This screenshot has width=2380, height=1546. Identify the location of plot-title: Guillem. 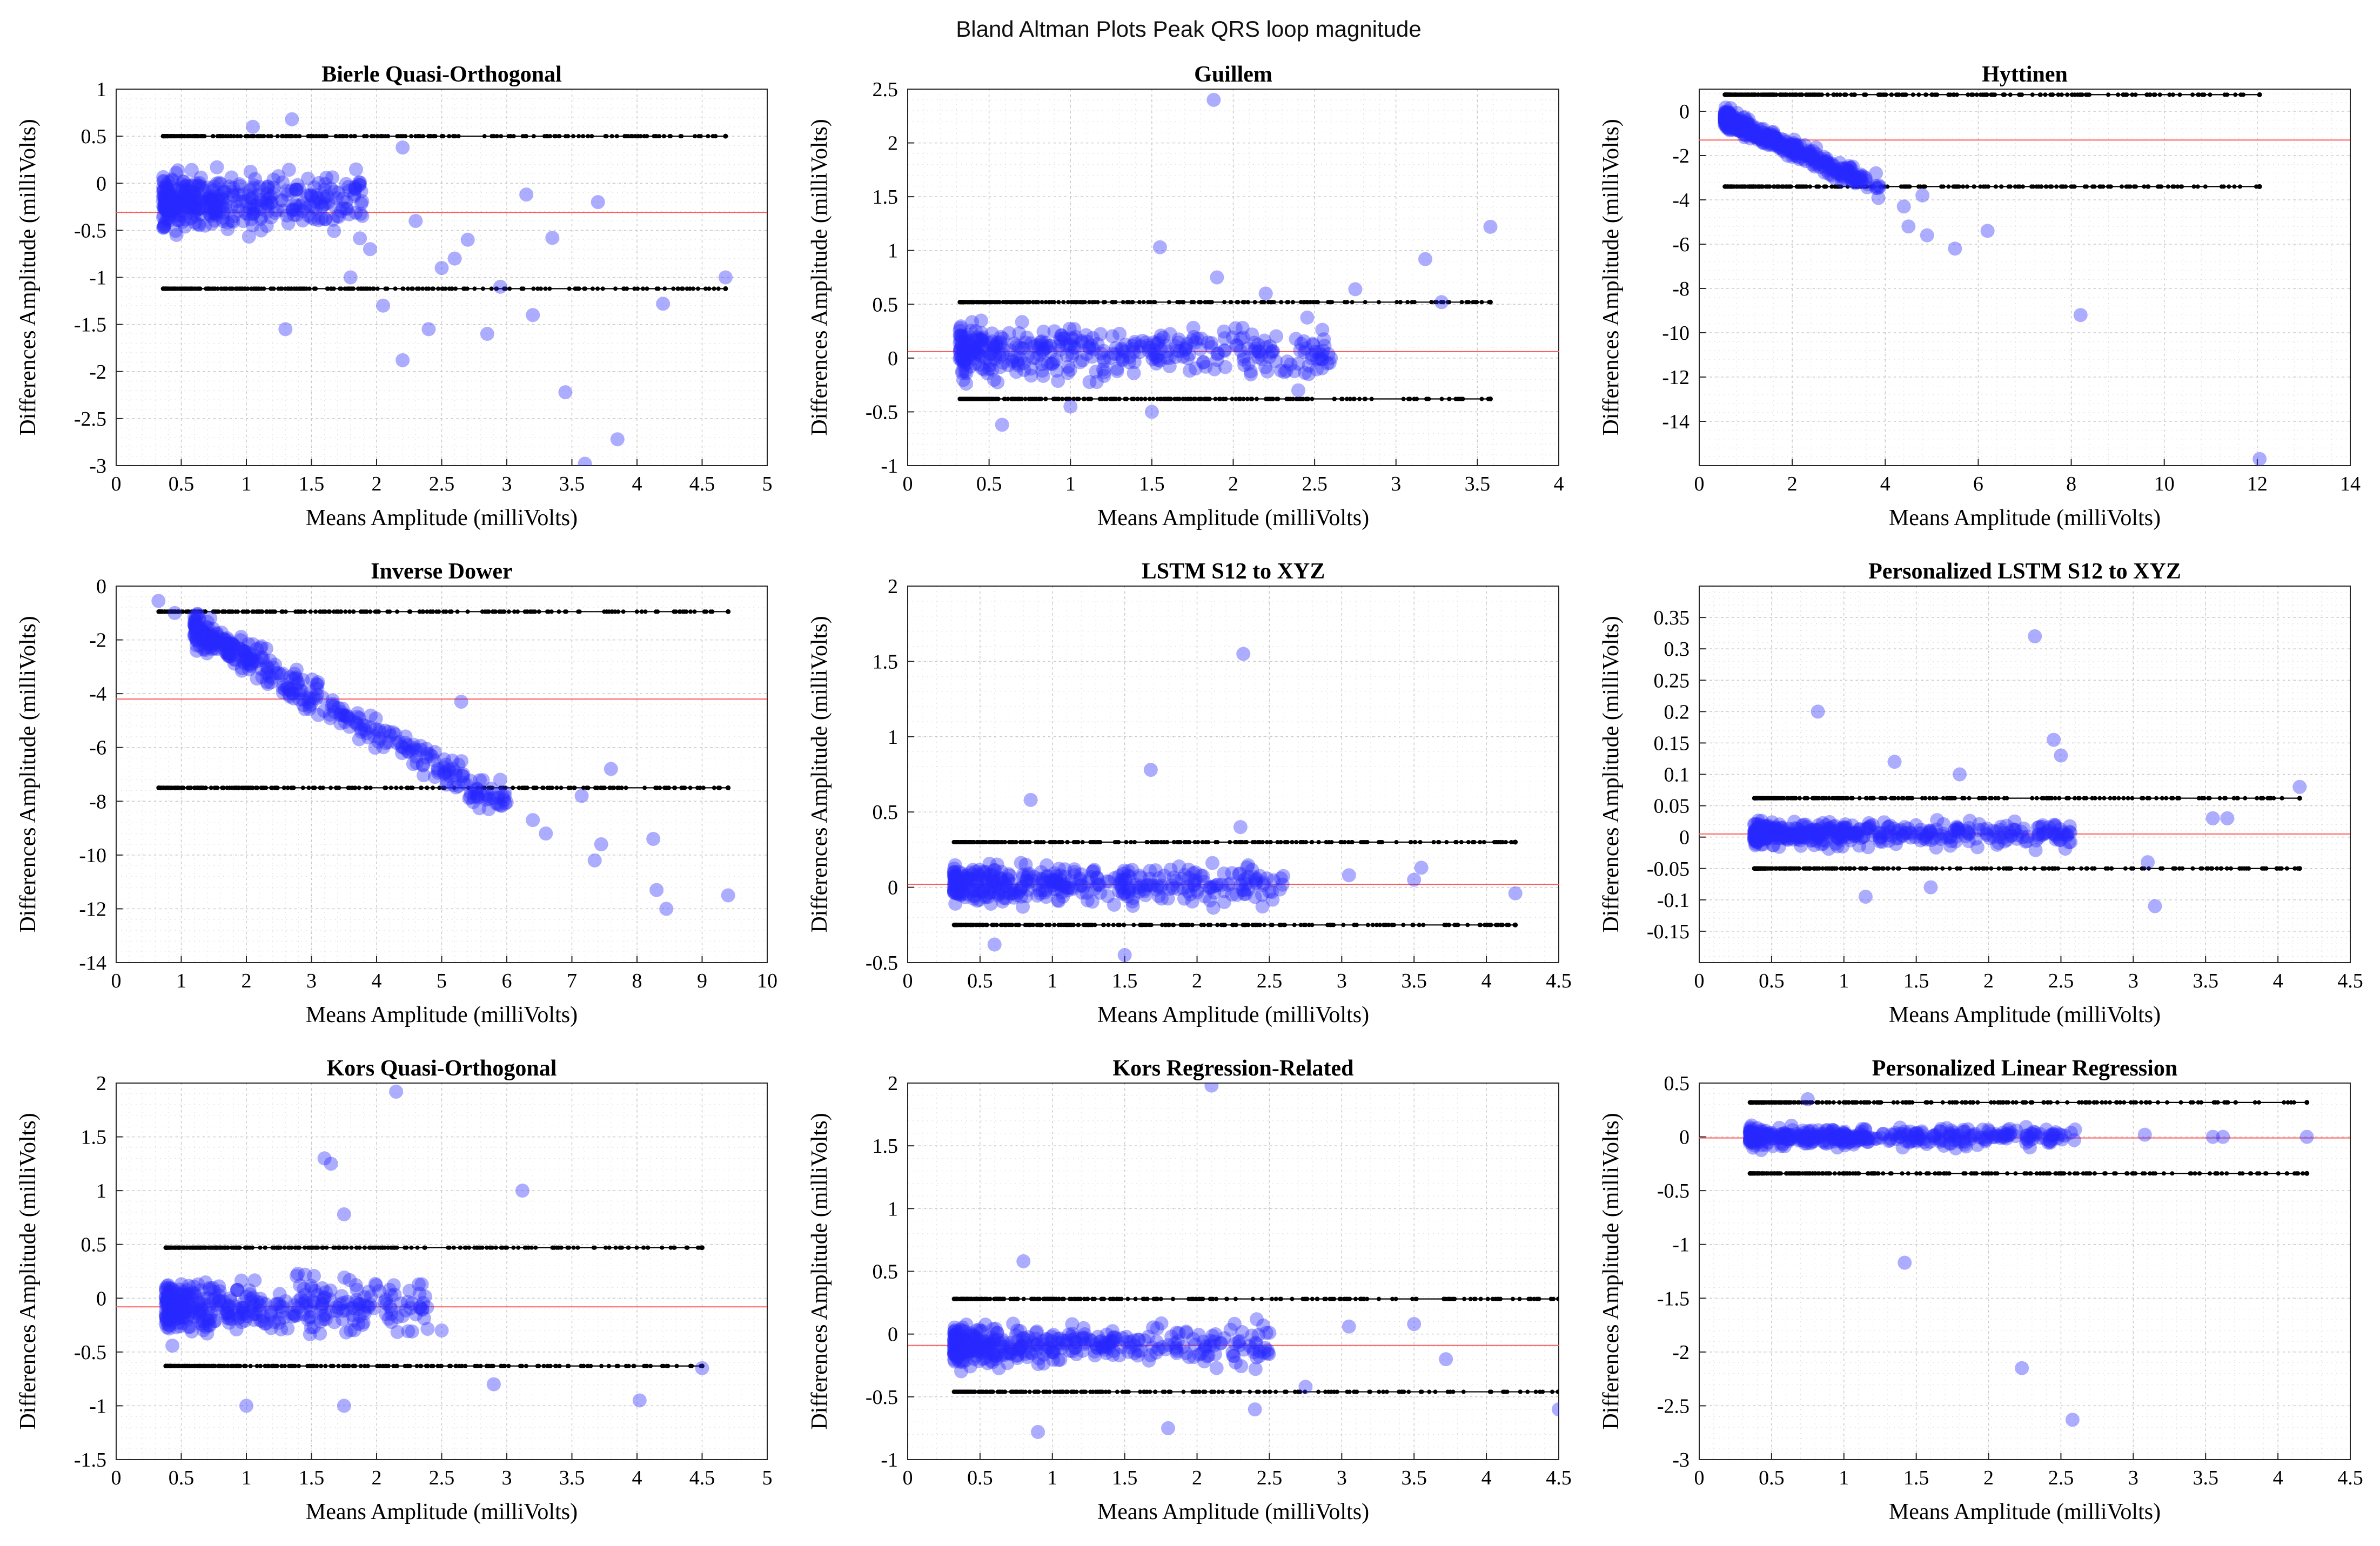
(1233, 75).